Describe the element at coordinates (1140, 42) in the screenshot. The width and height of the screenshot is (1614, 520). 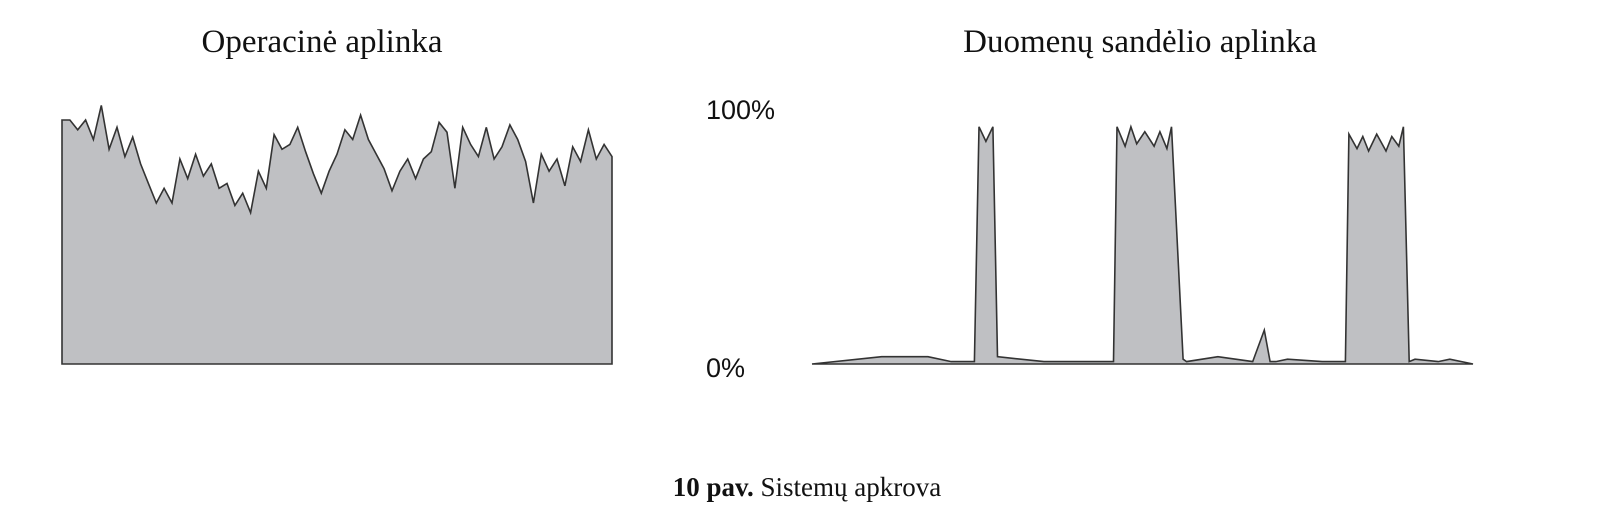
I see `right-chart-title: Duomenų sandėlio aplinka` at that location.